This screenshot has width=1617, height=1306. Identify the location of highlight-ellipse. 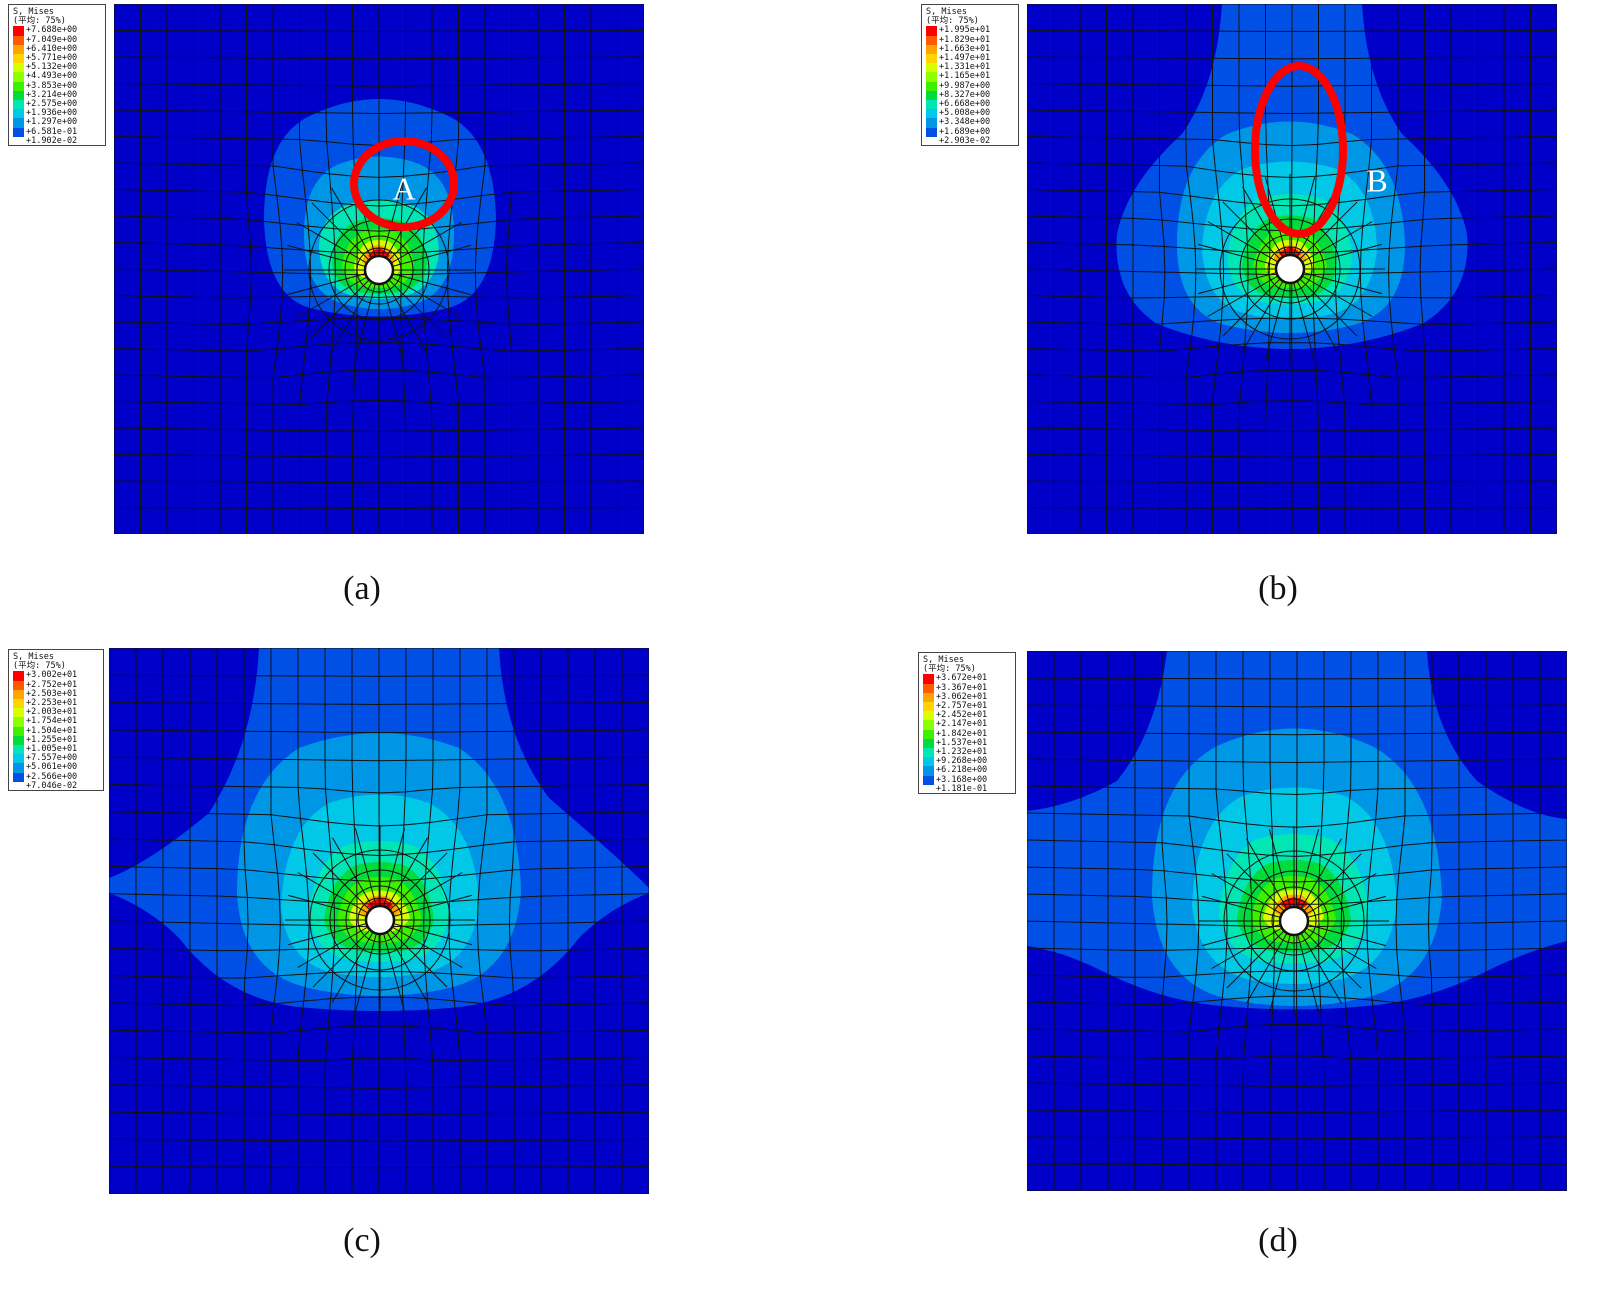
(404, 184).